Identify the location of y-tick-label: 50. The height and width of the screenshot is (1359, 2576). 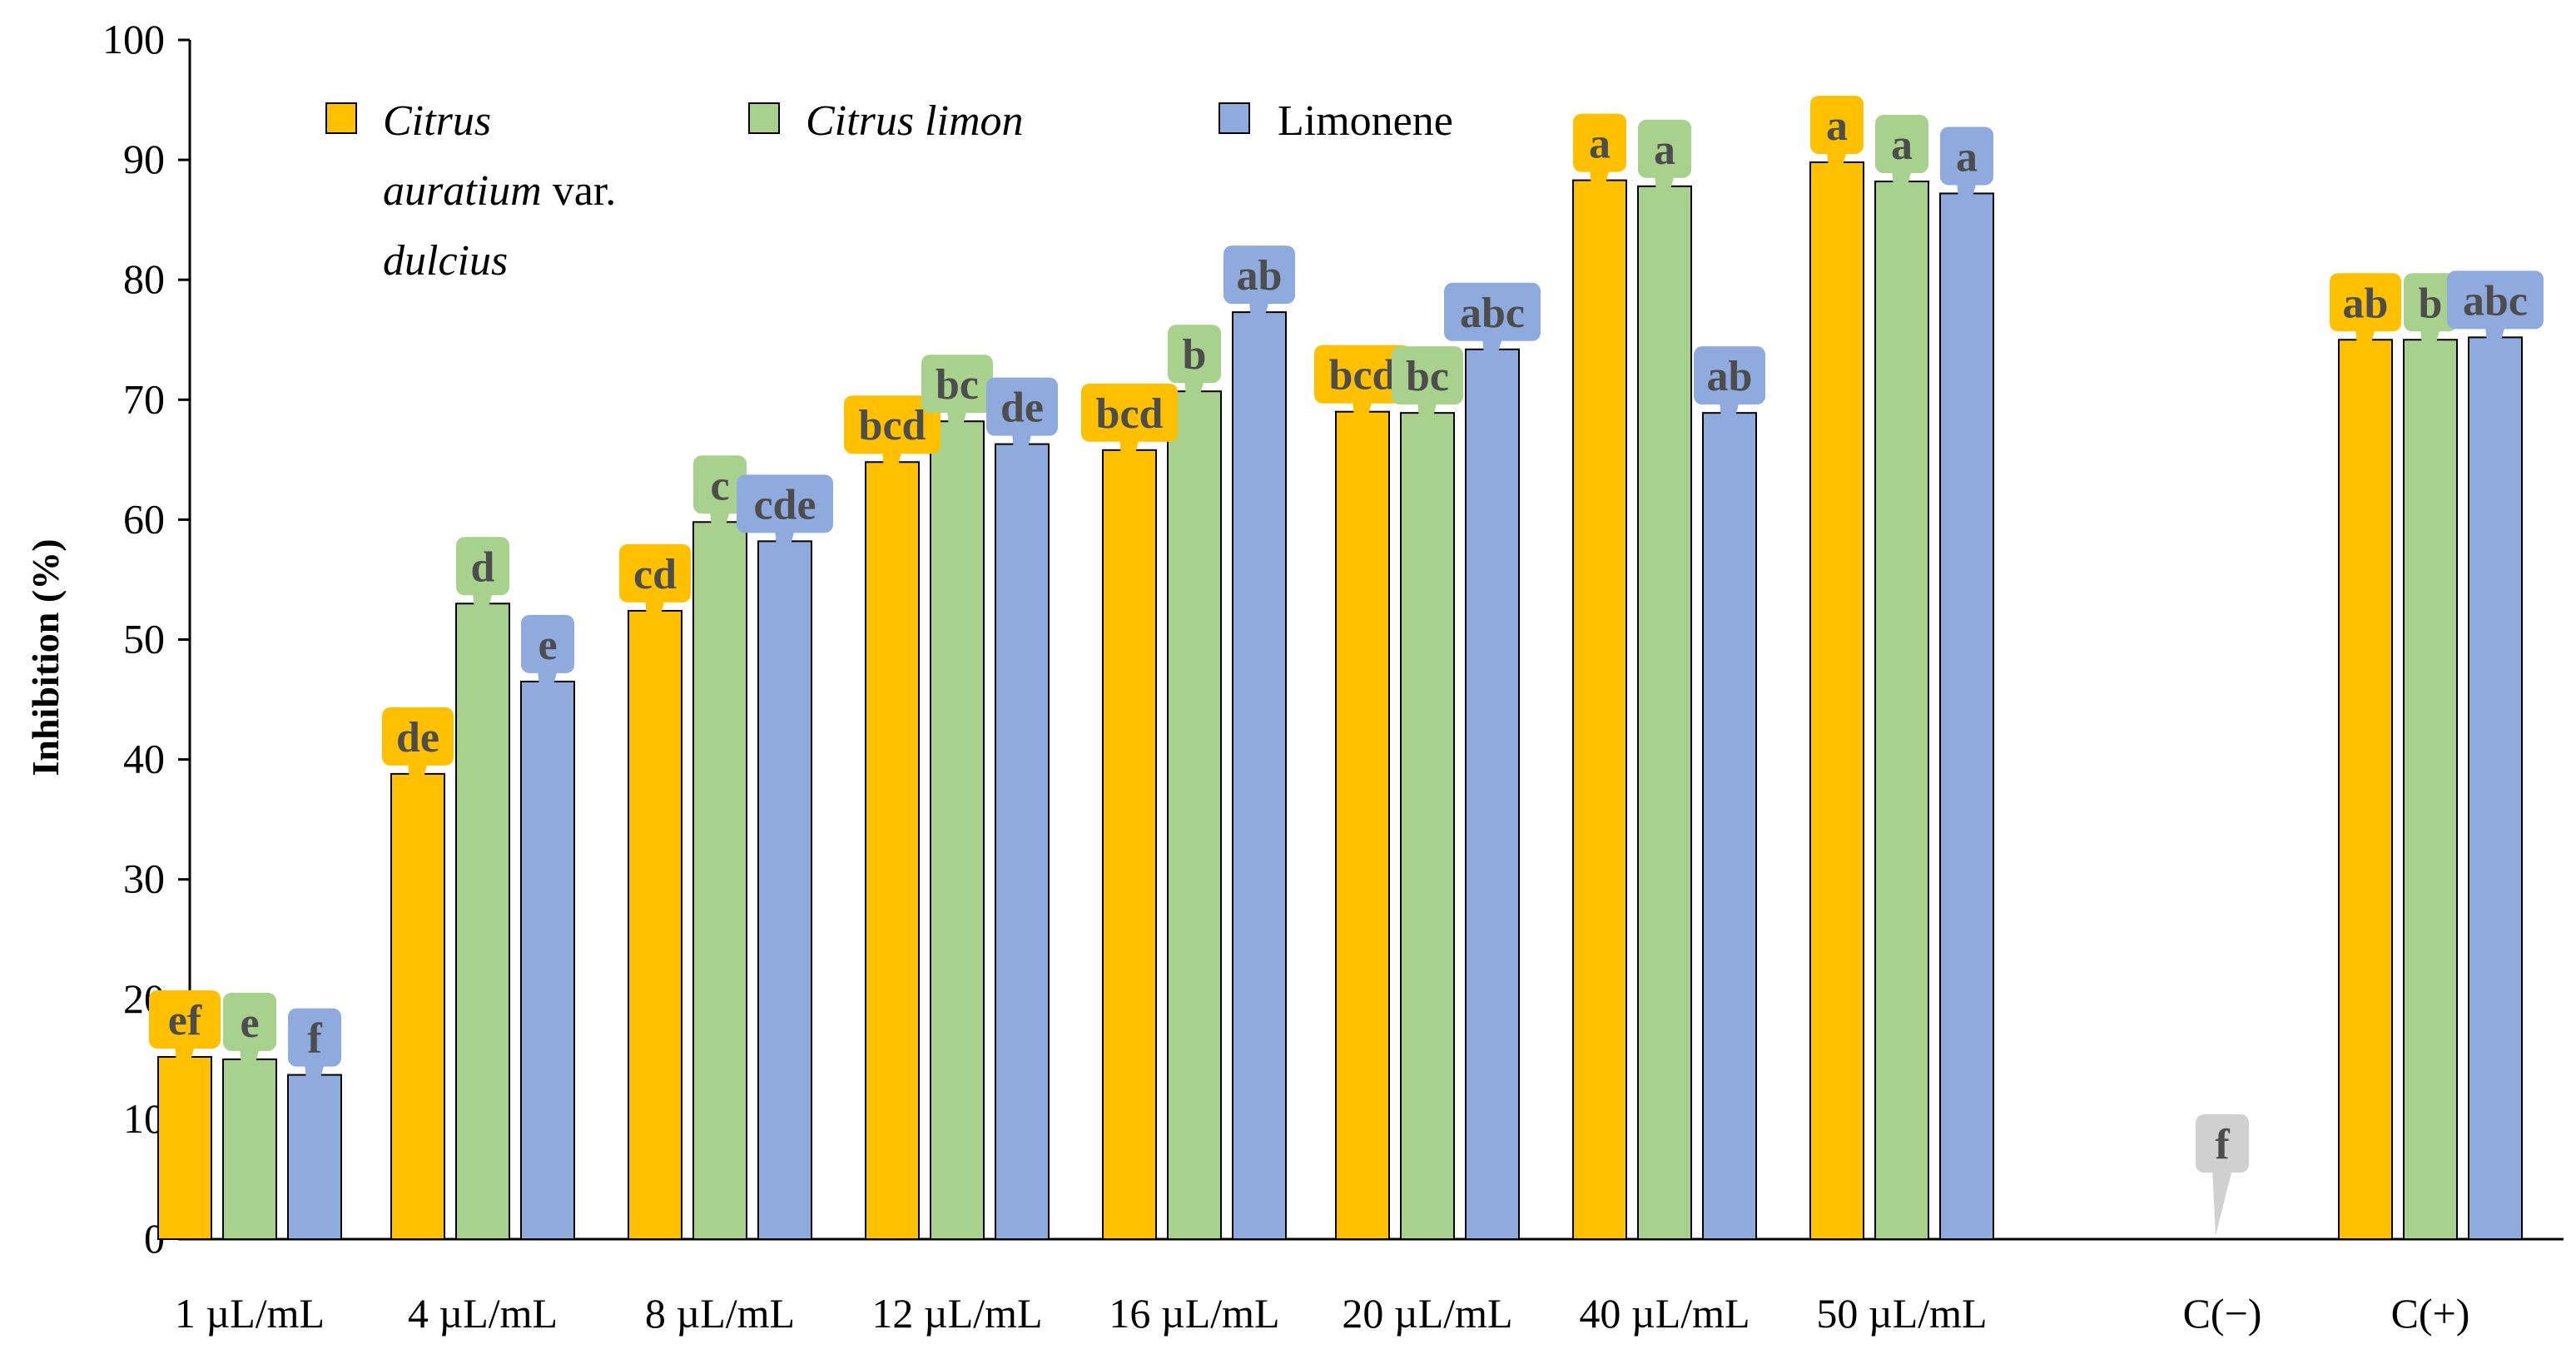
(144, 639).